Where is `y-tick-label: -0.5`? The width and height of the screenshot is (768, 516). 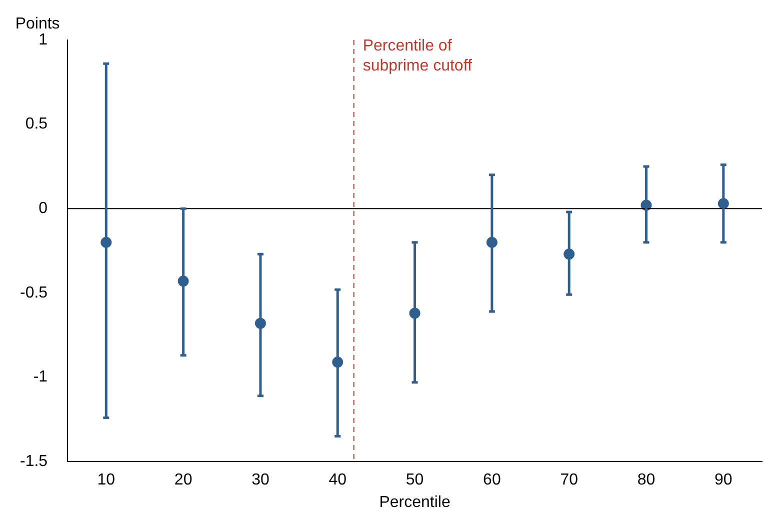
y-tick-label: -0.5 is located at coordinates (34, 293).